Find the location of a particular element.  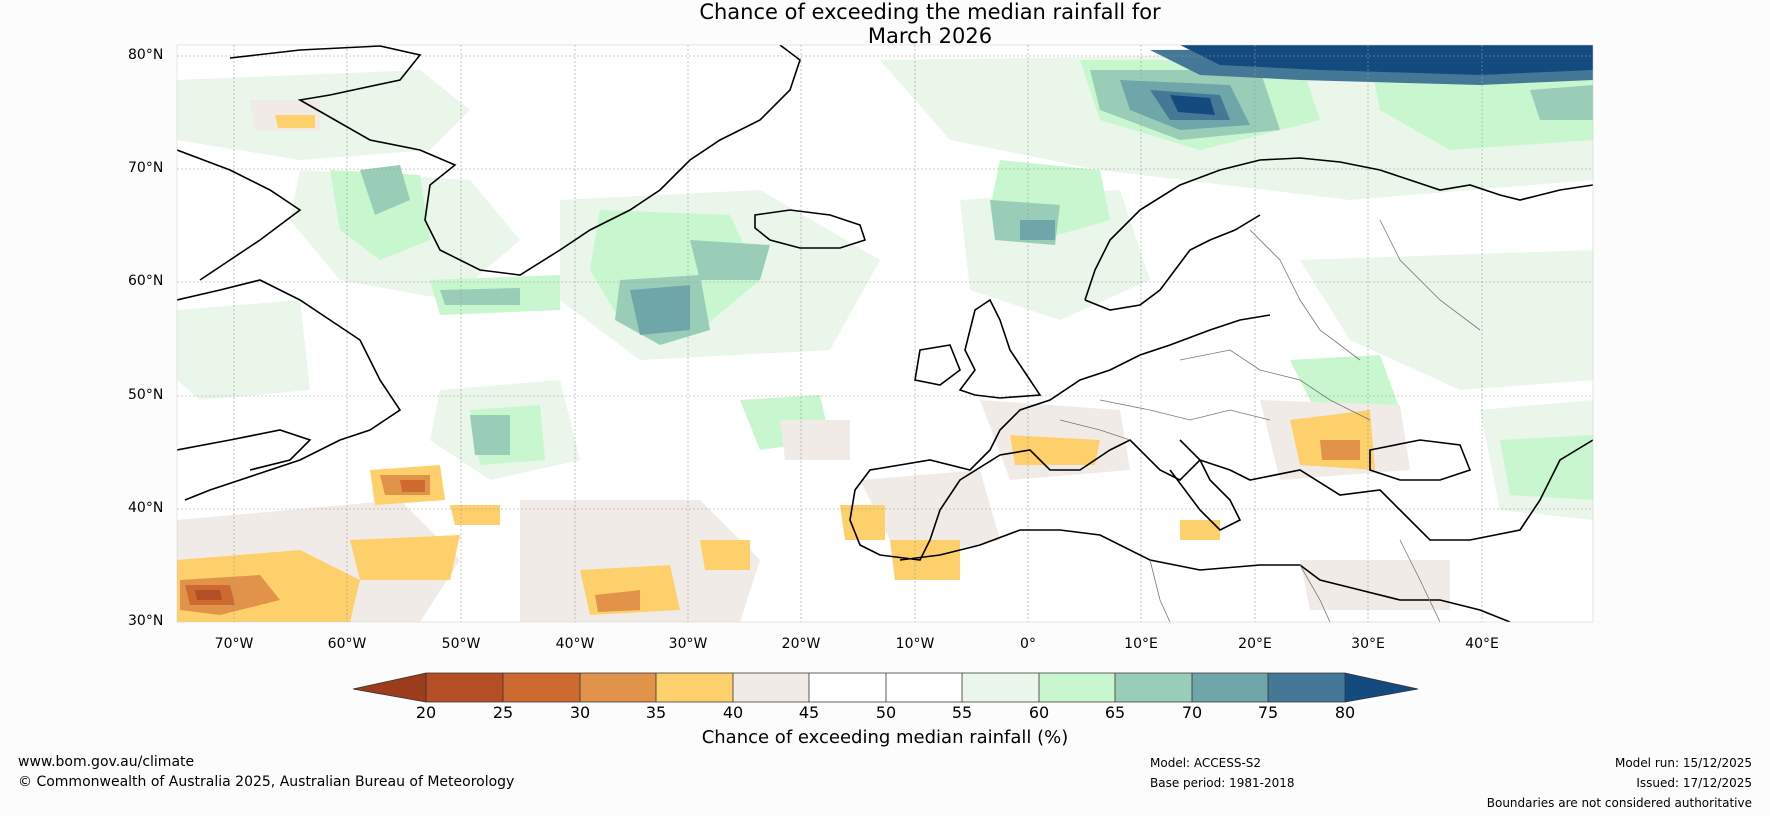

lon-label-30e: 30°E is located at coordinates (1368, 644).